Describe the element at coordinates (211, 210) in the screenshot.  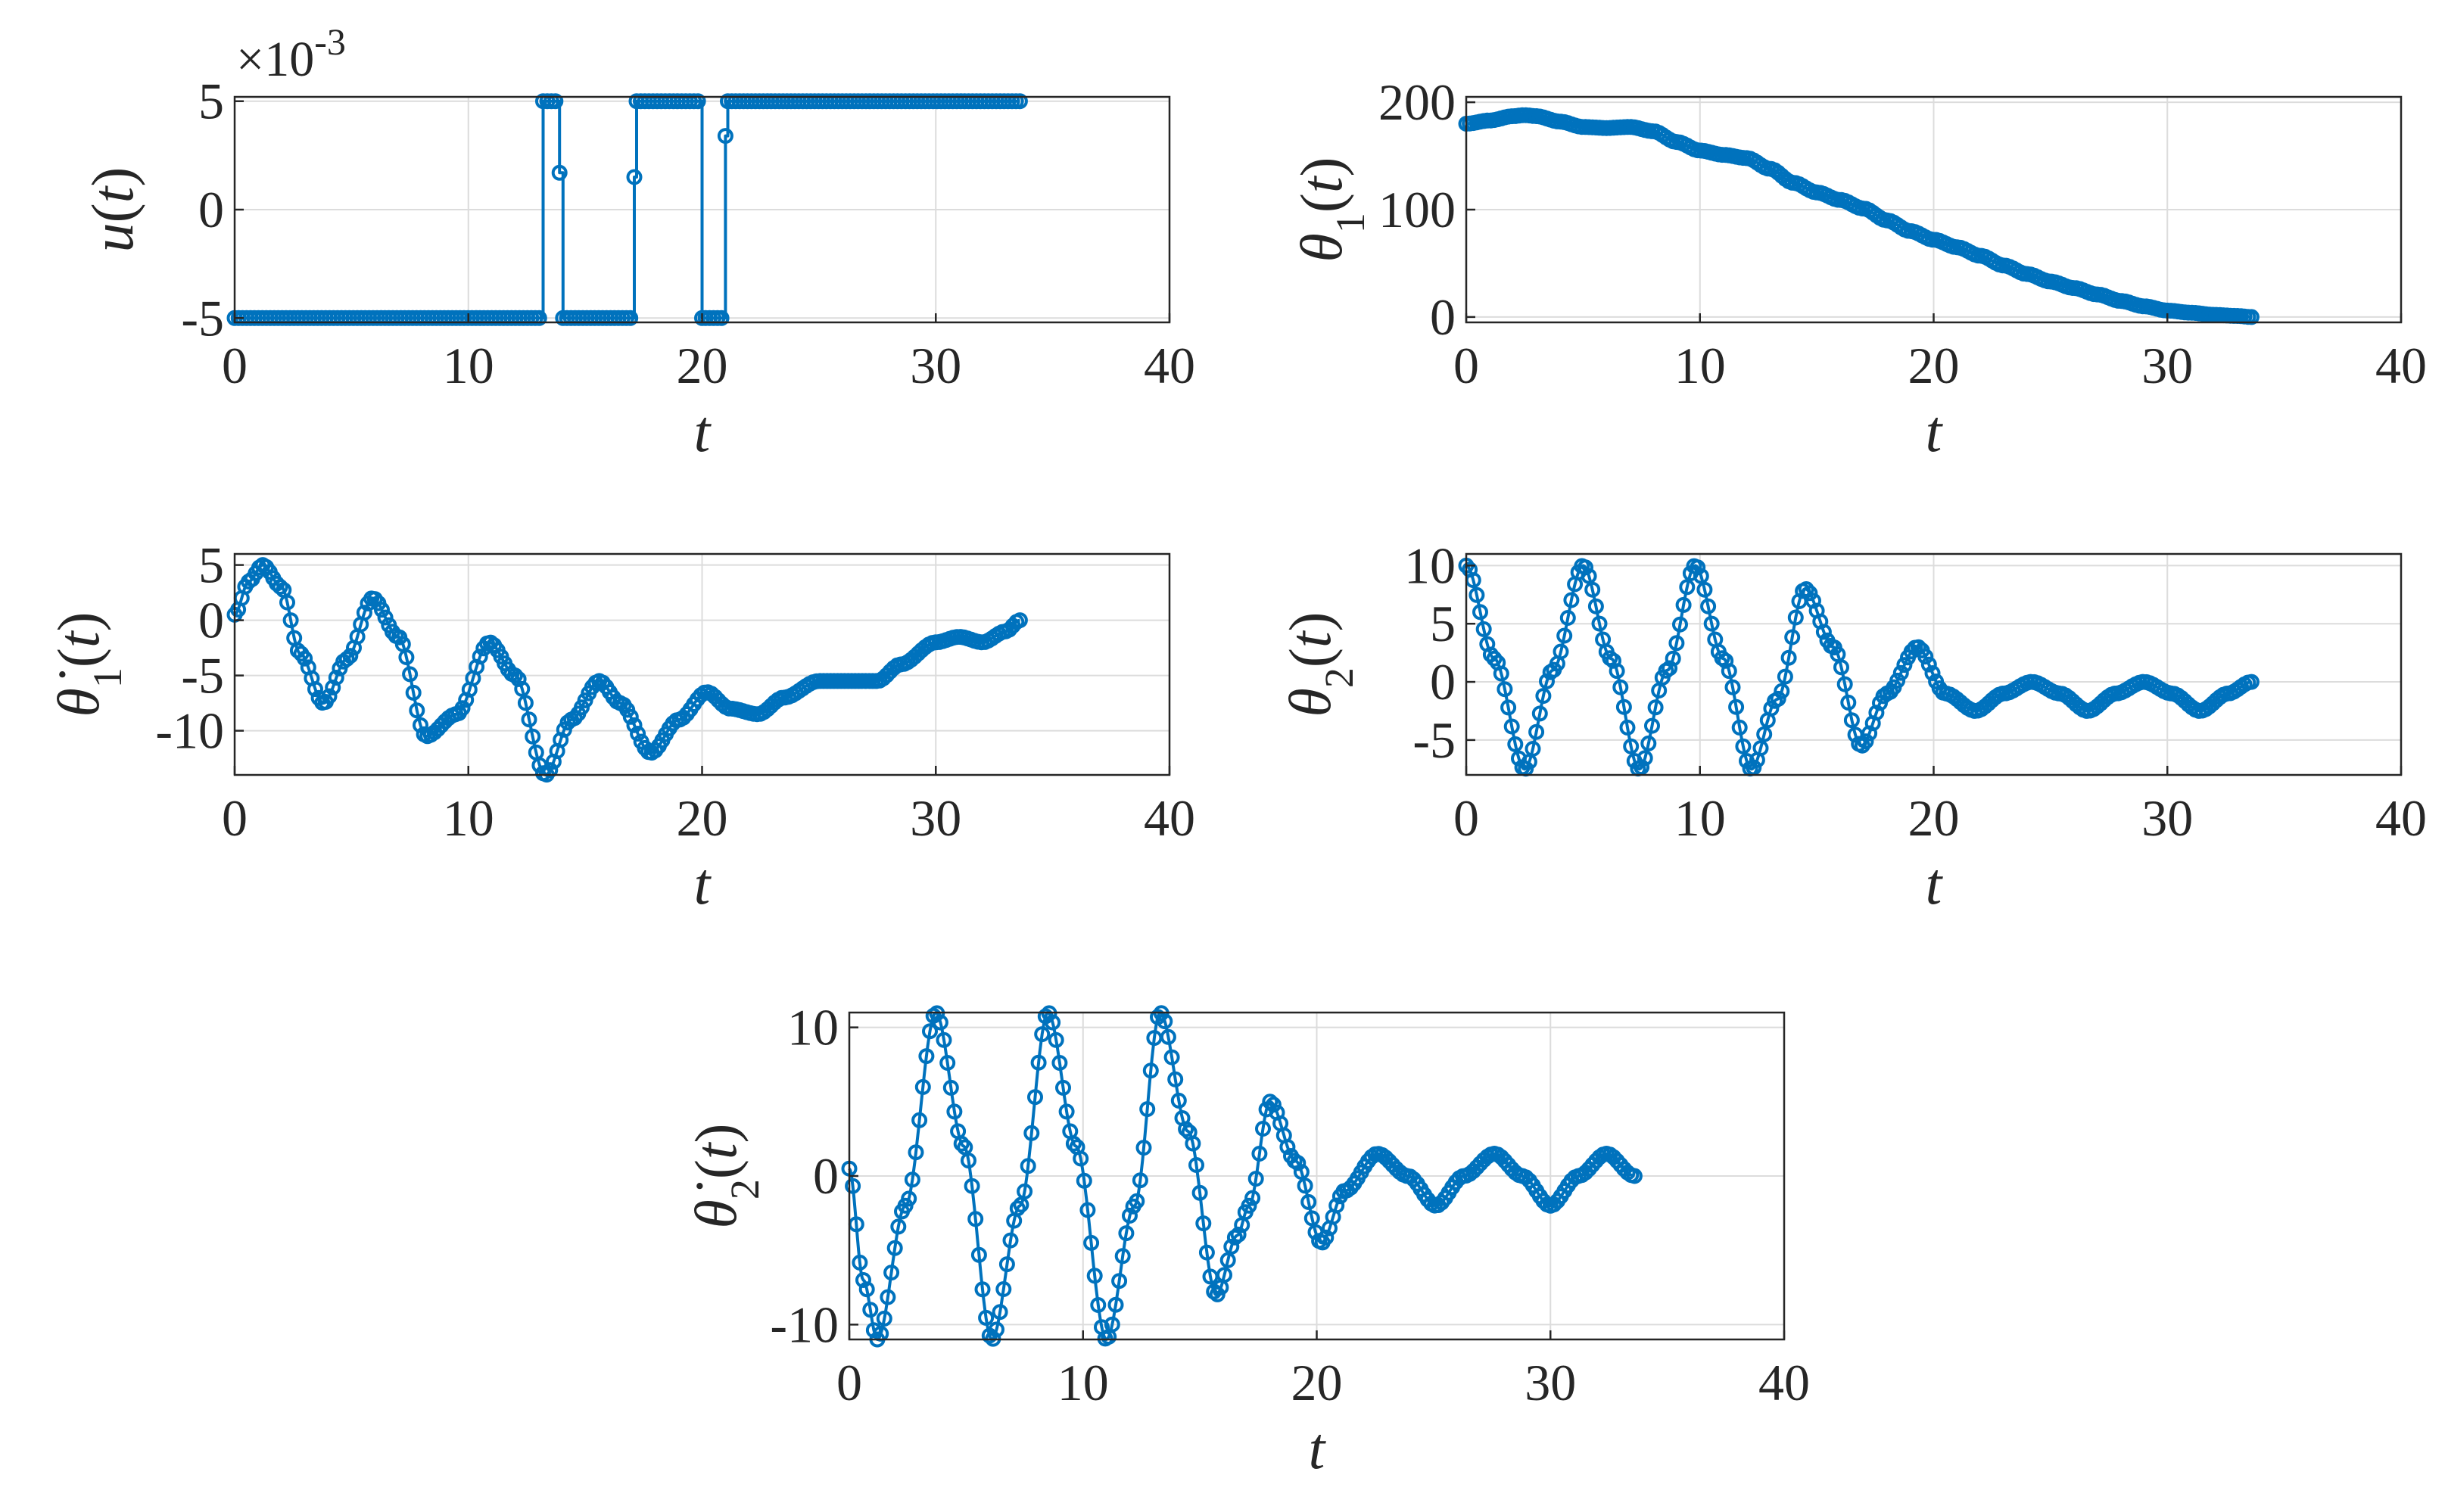
I see `y-tick-label: 0` at that location.